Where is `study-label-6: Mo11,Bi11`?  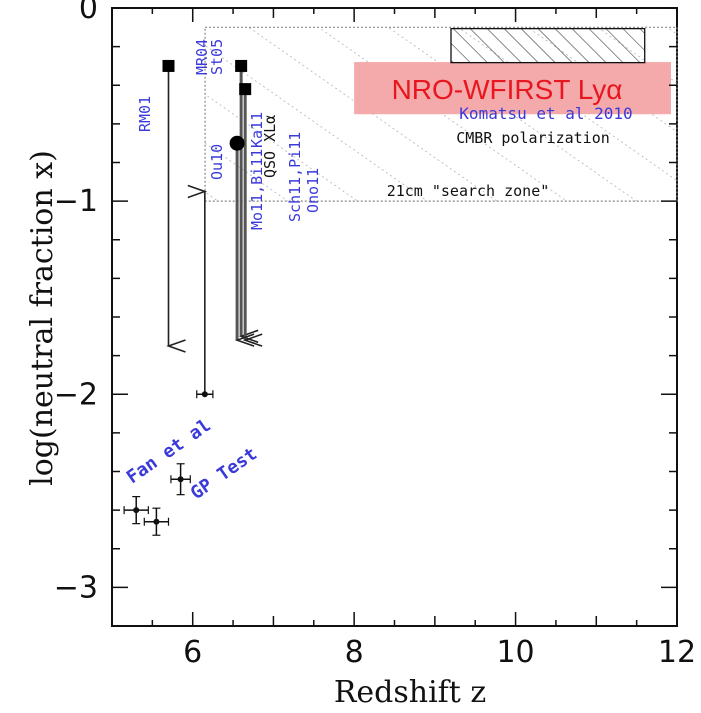
study-label-6: Mo11,Bi11 is located at coordinates (257, 189).